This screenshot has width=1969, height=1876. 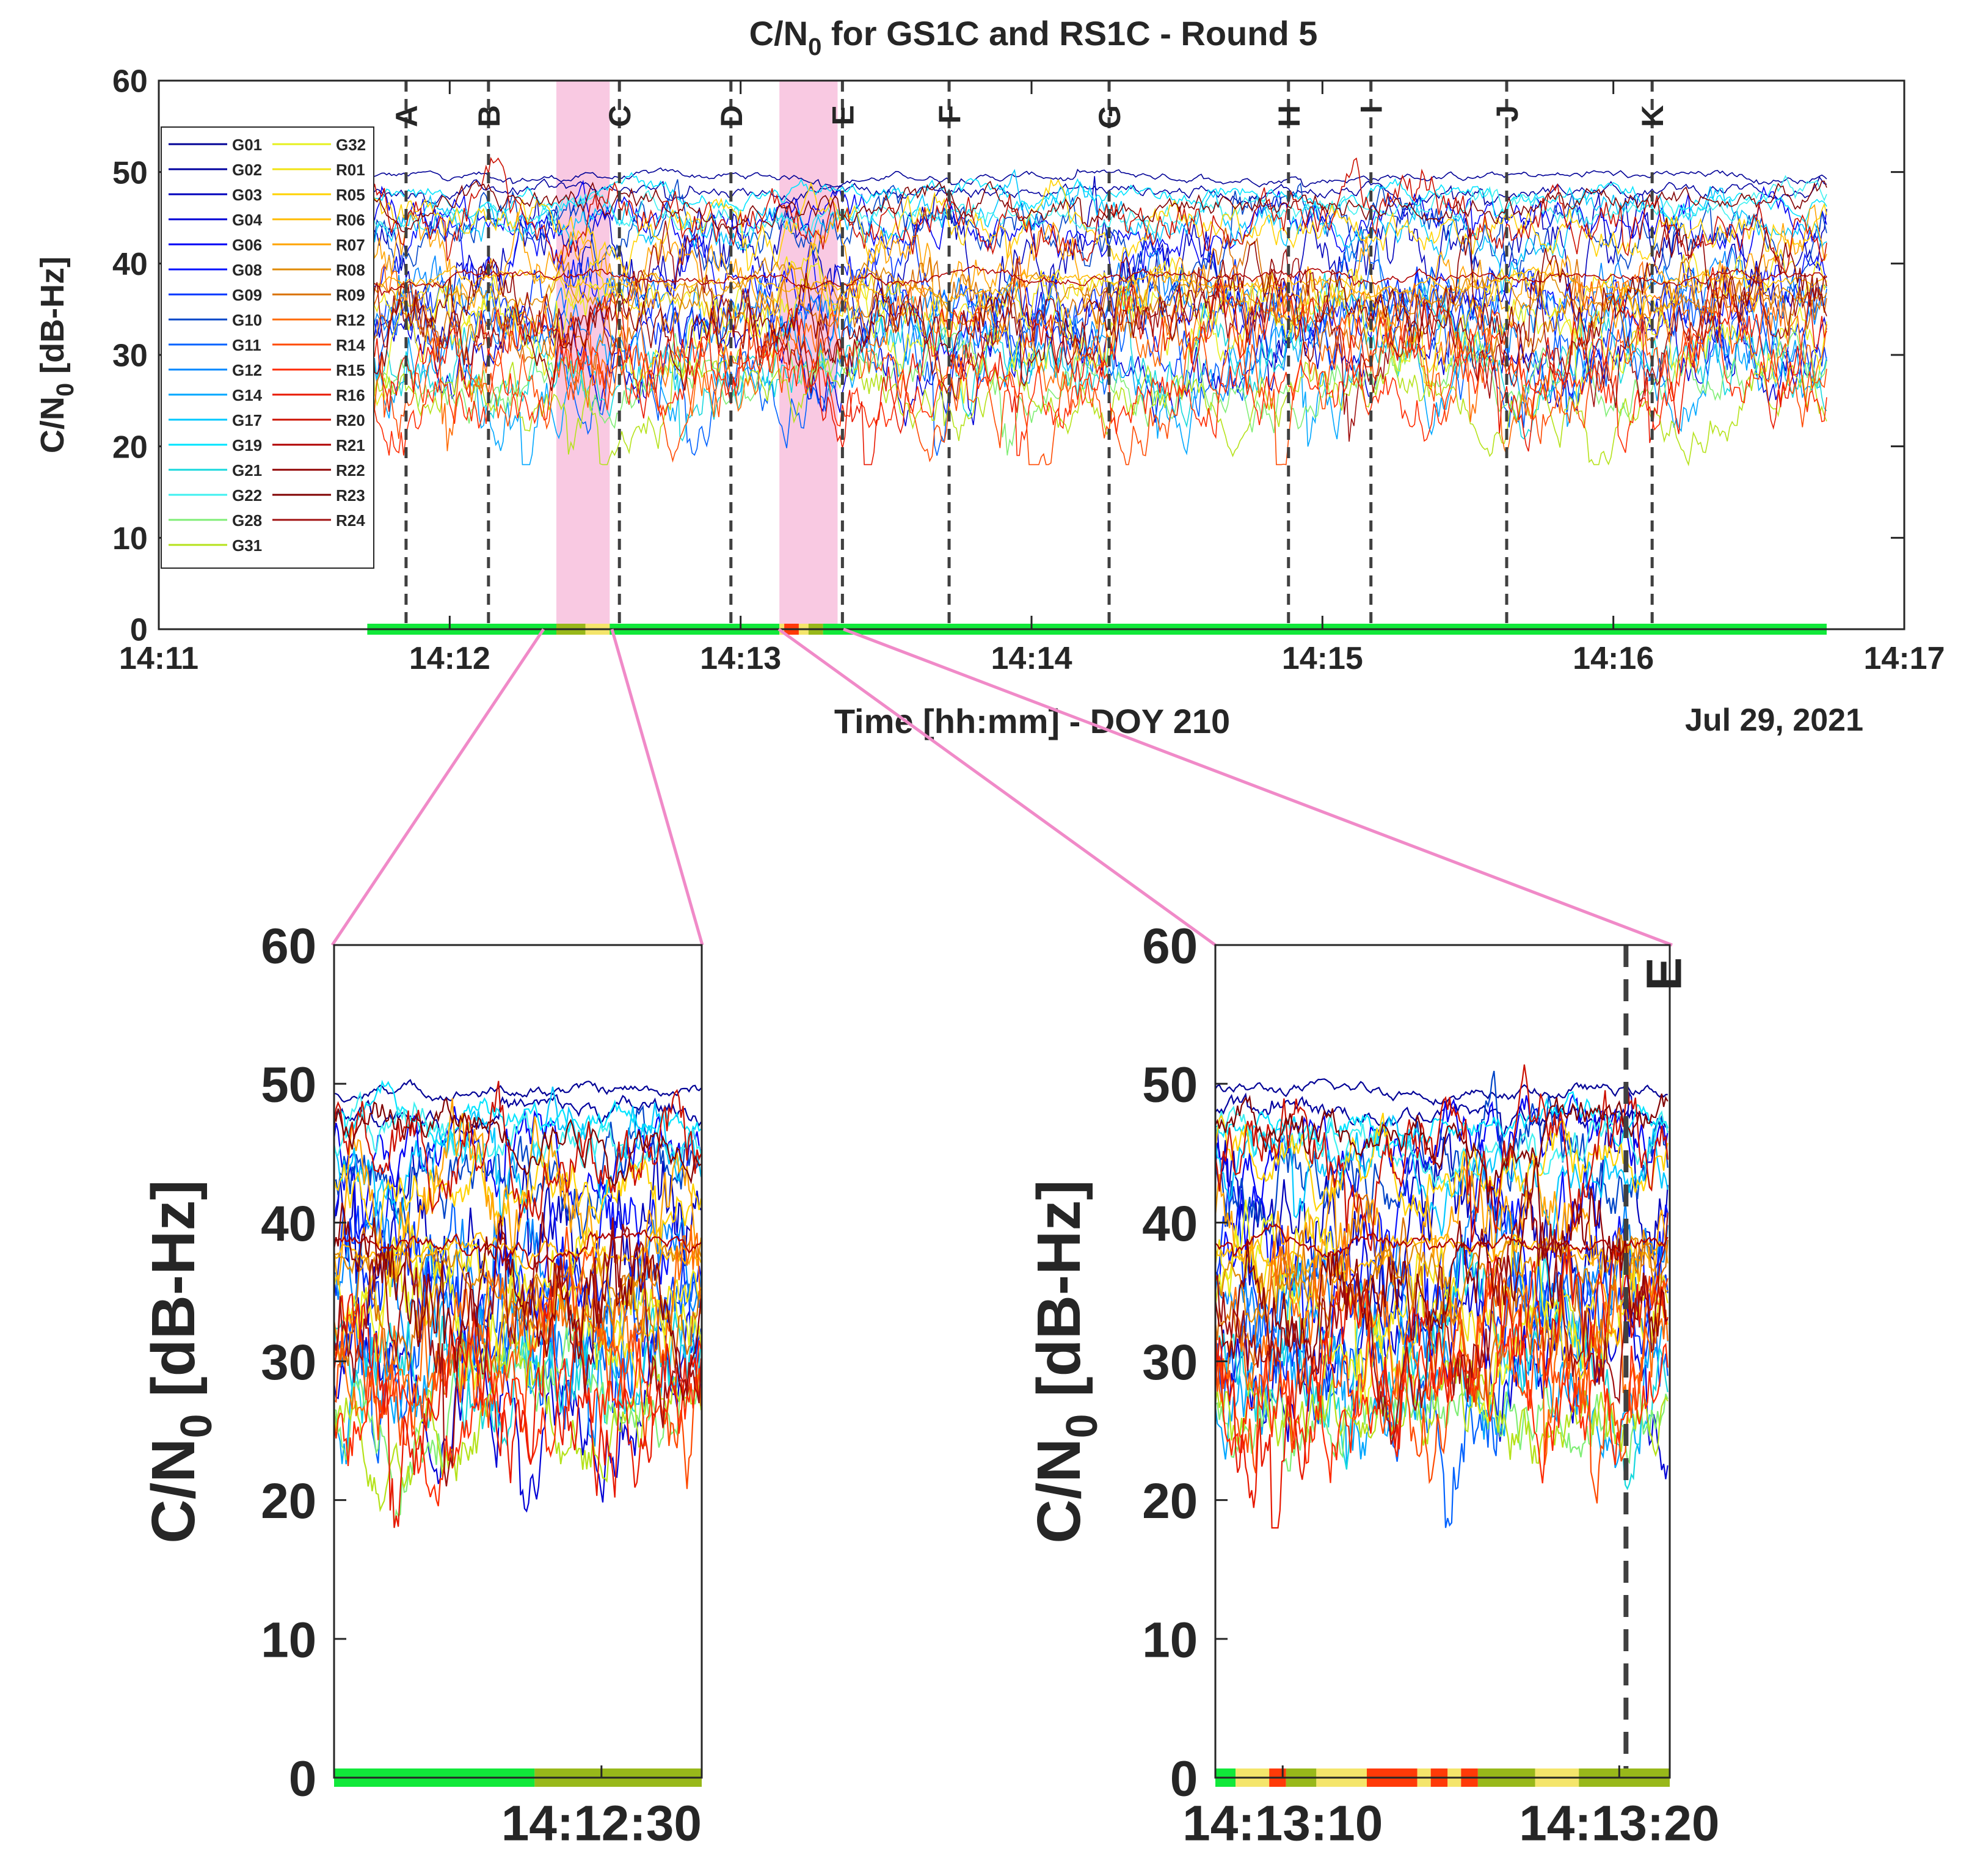 What do you see at coordinates (1170, 1362) in the screenshot?
I see `y-tick-label: 30` at bounding box center [1170, 1362].